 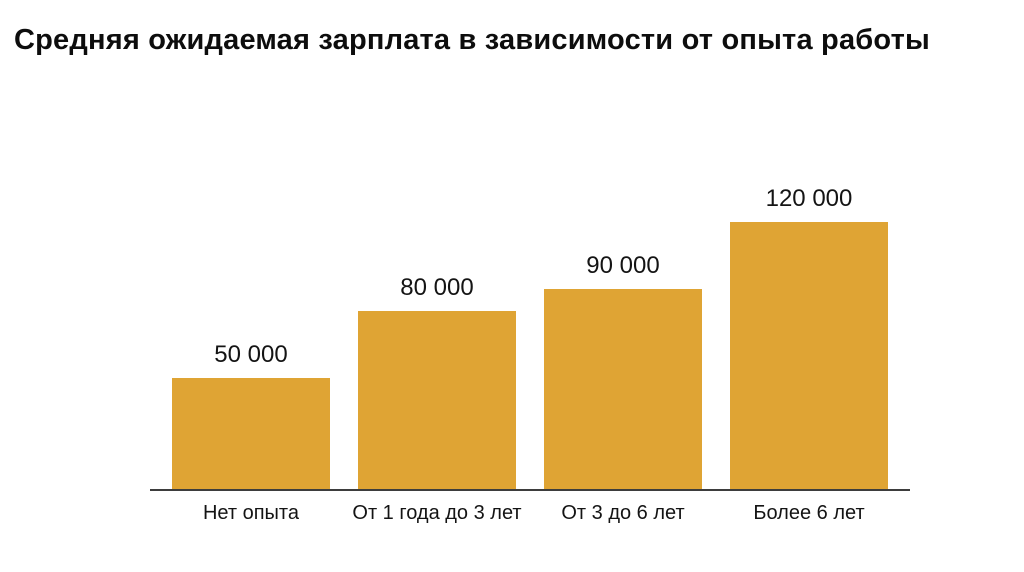 What do you see at coordinates (809, 513) in the screenshot?
I see `category-label: Более 6 лет` at bounding box center [809, 513].